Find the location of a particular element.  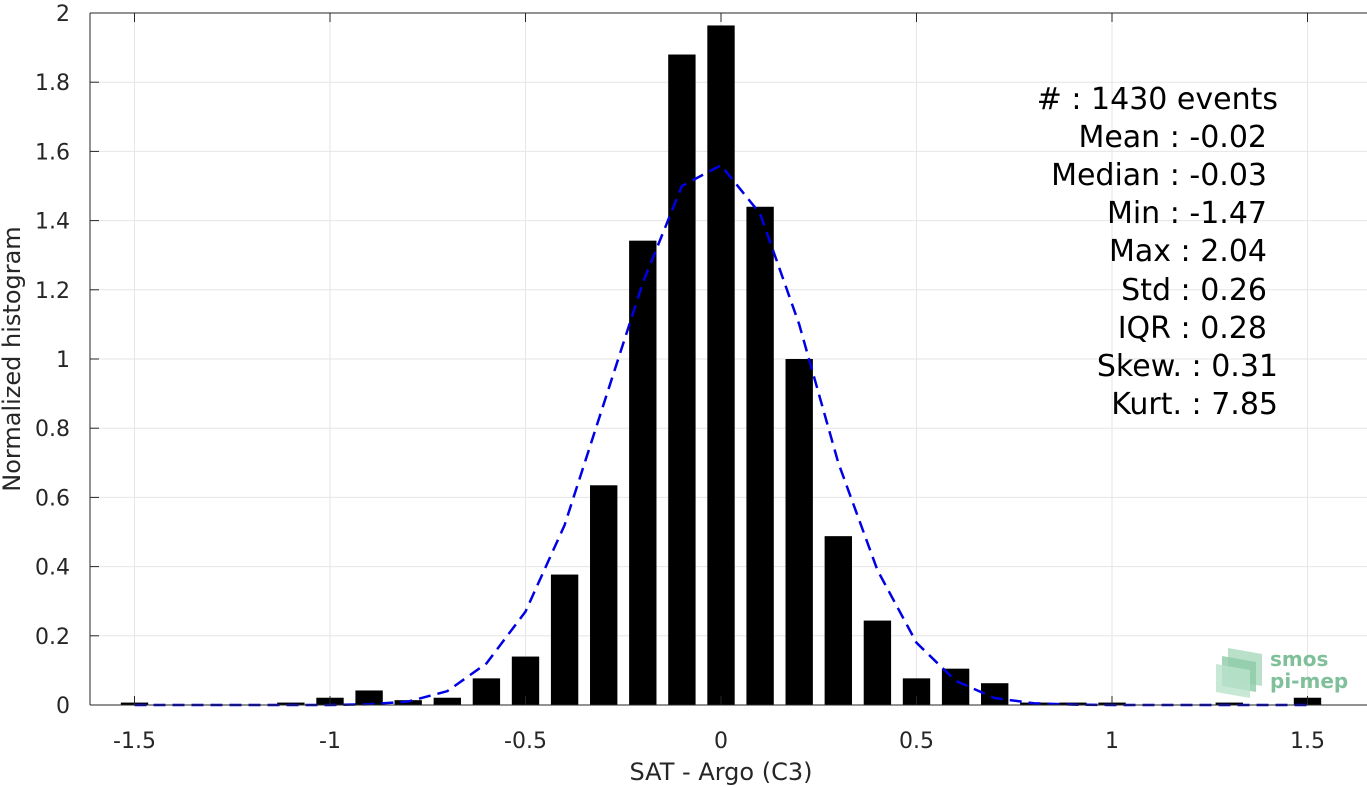

y-tick-label: 0.4 is located at coordinates (52, 568).